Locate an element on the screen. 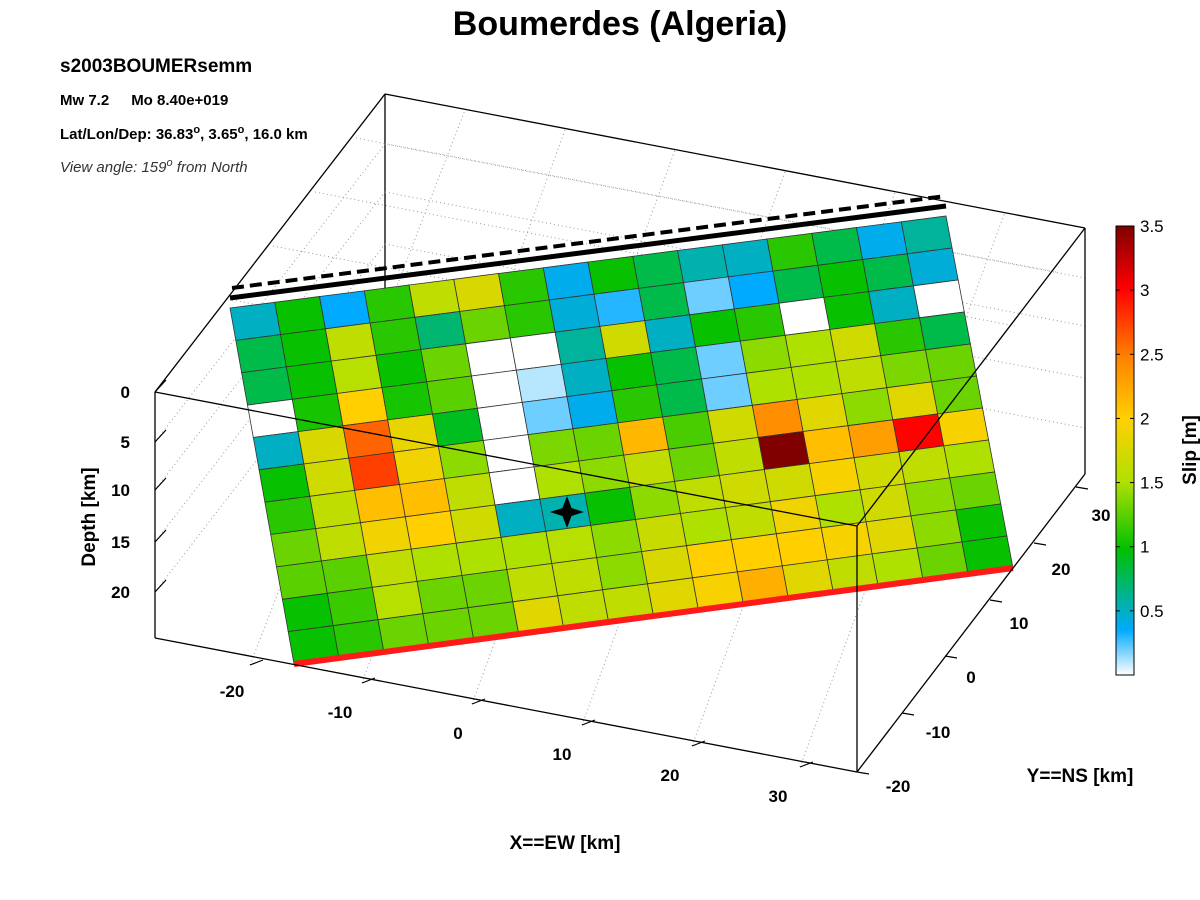 The image size is (1200, 900). y-axis: -20 -10 0 10 20 30 Y==NS [km] is located at coordinates (994, 641).